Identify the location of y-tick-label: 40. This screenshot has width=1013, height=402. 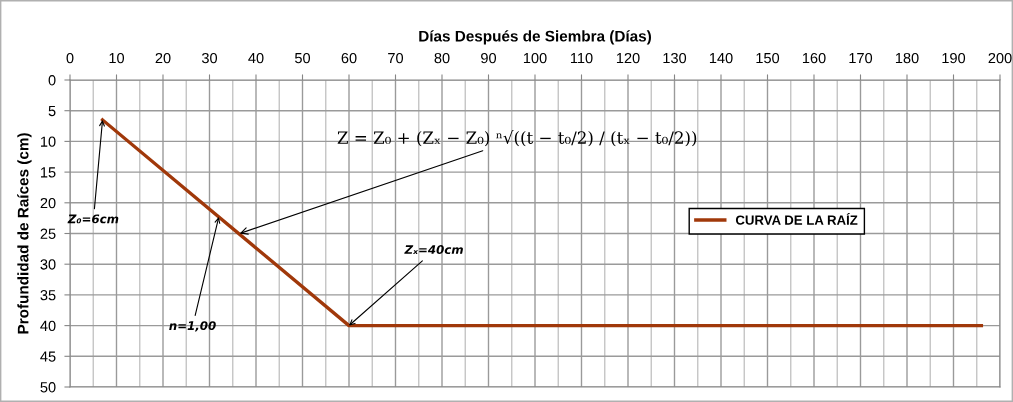
(48, 326).